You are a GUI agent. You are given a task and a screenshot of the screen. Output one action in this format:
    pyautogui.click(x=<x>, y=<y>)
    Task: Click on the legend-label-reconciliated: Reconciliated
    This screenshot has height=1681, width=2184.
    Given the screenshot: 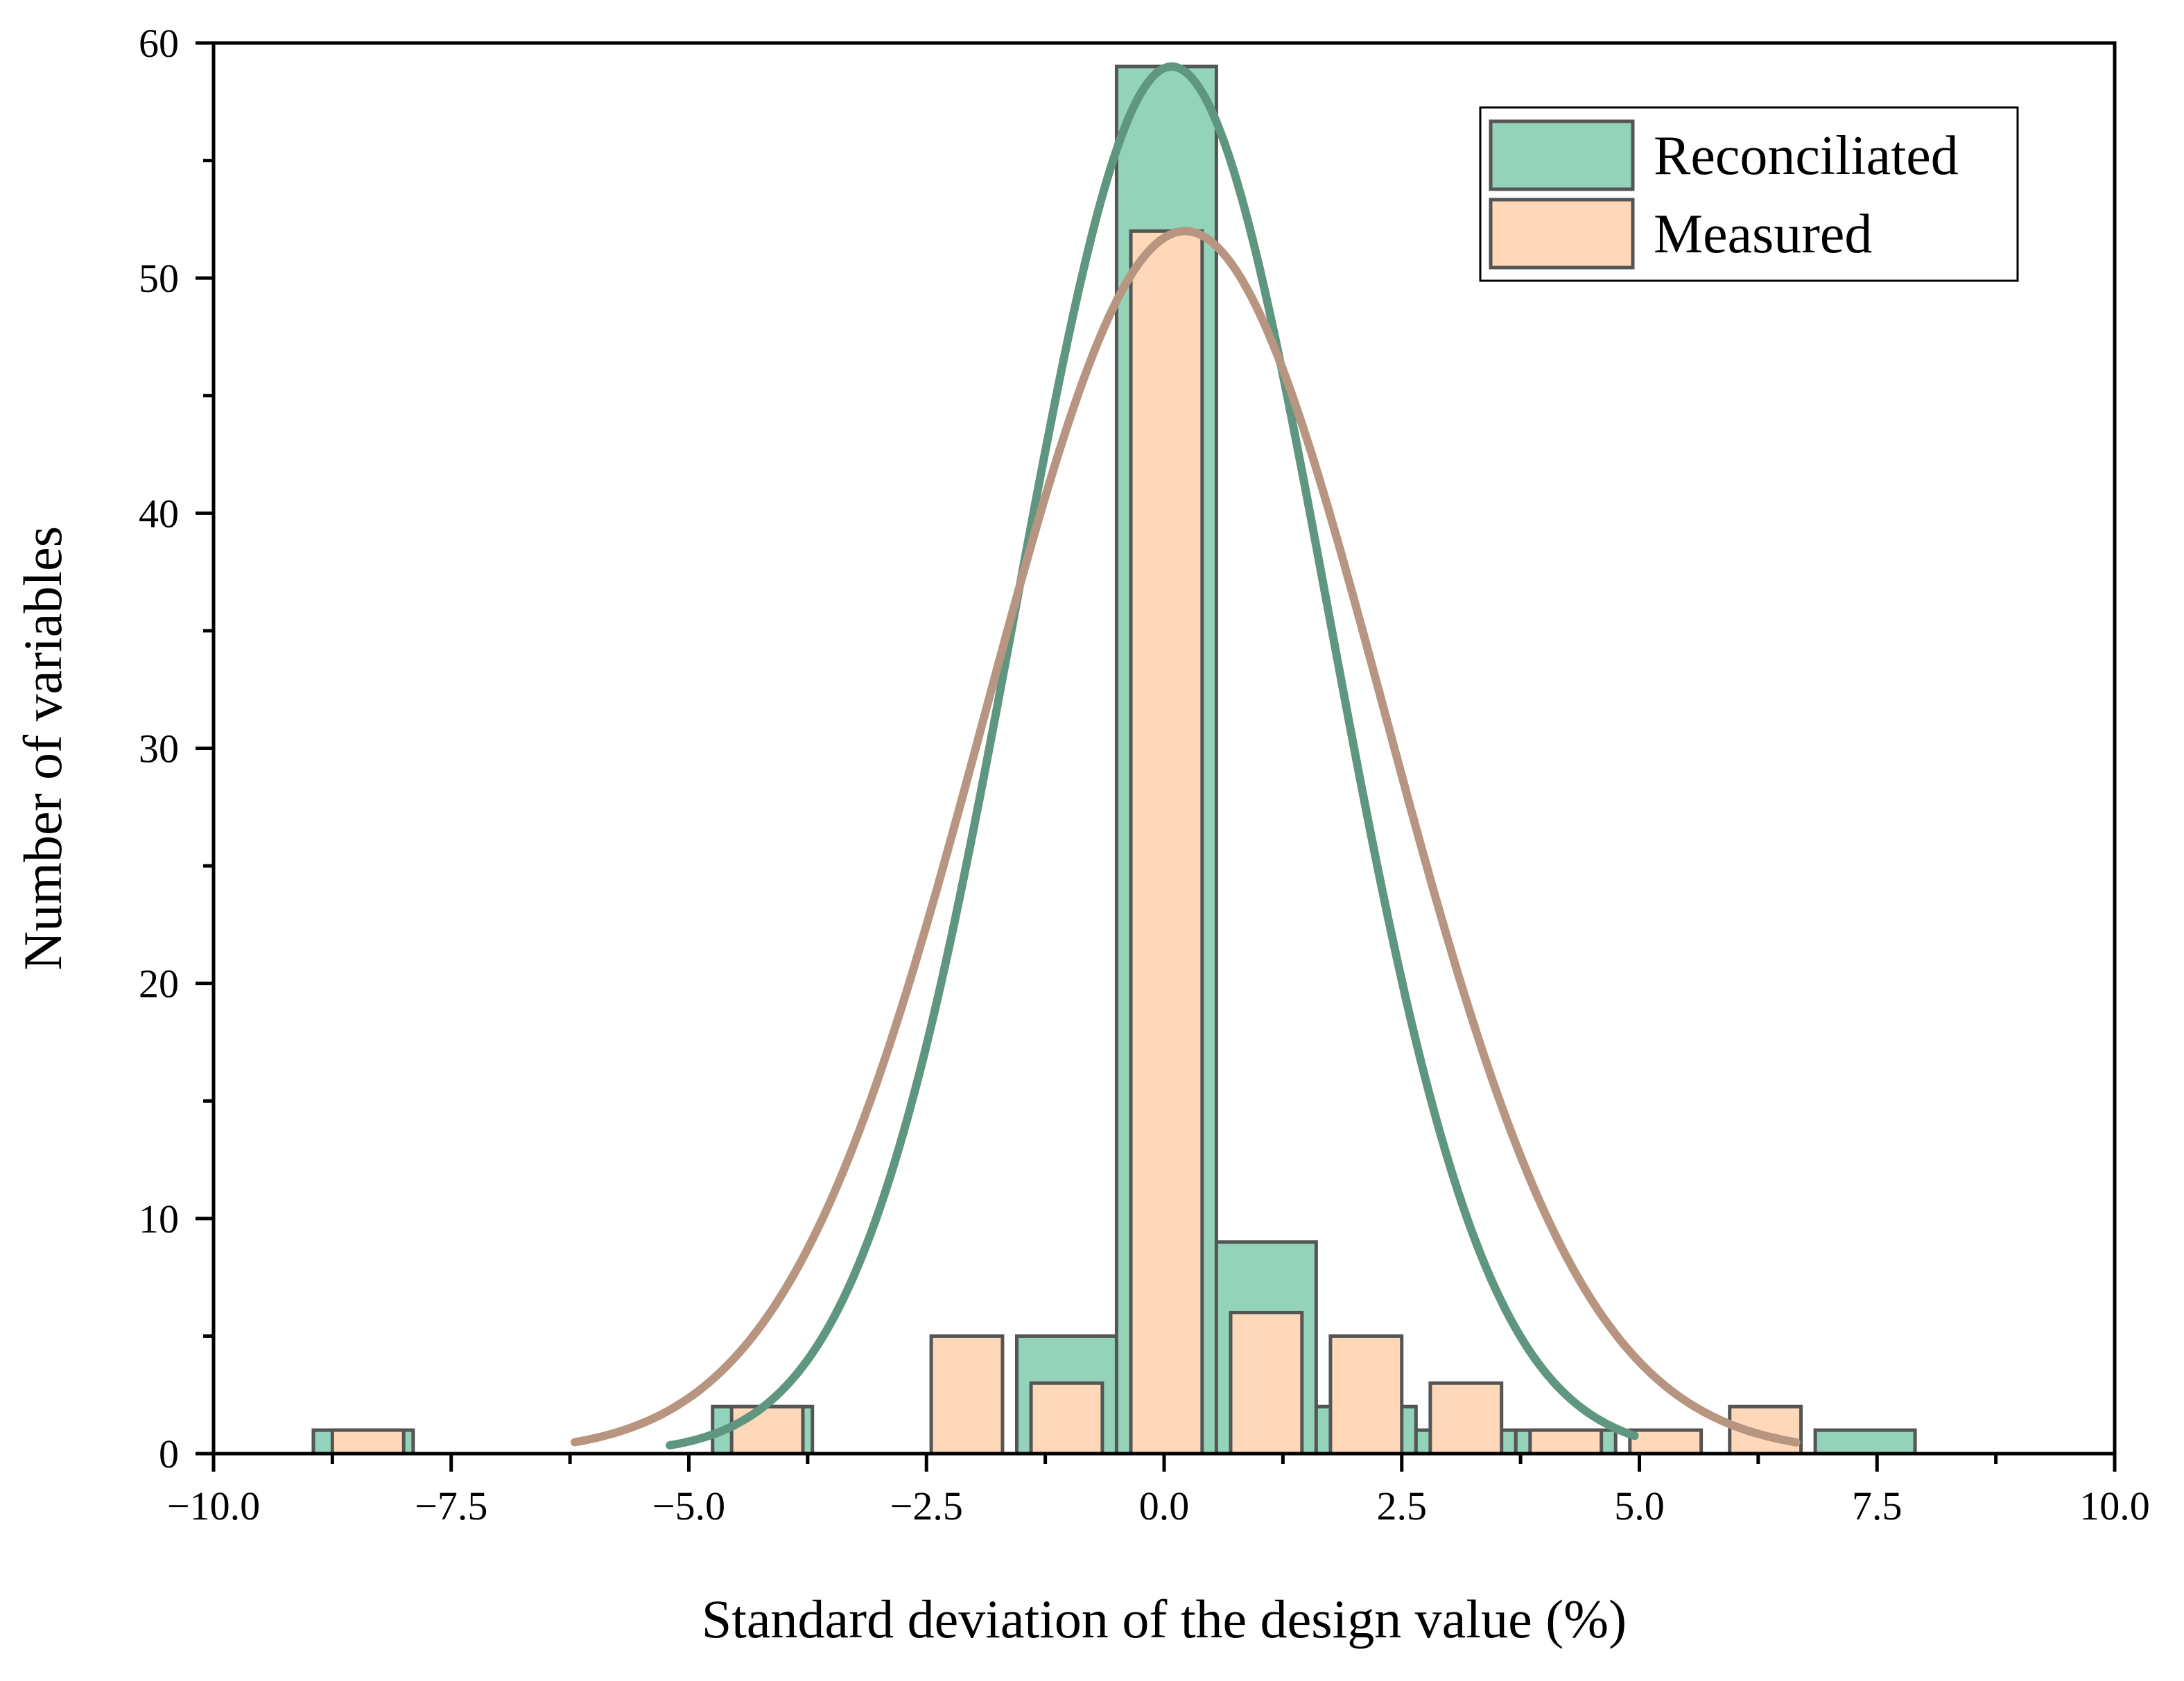 What is the action you would take?
    pyautogui.click(x=1806, y=155)
    